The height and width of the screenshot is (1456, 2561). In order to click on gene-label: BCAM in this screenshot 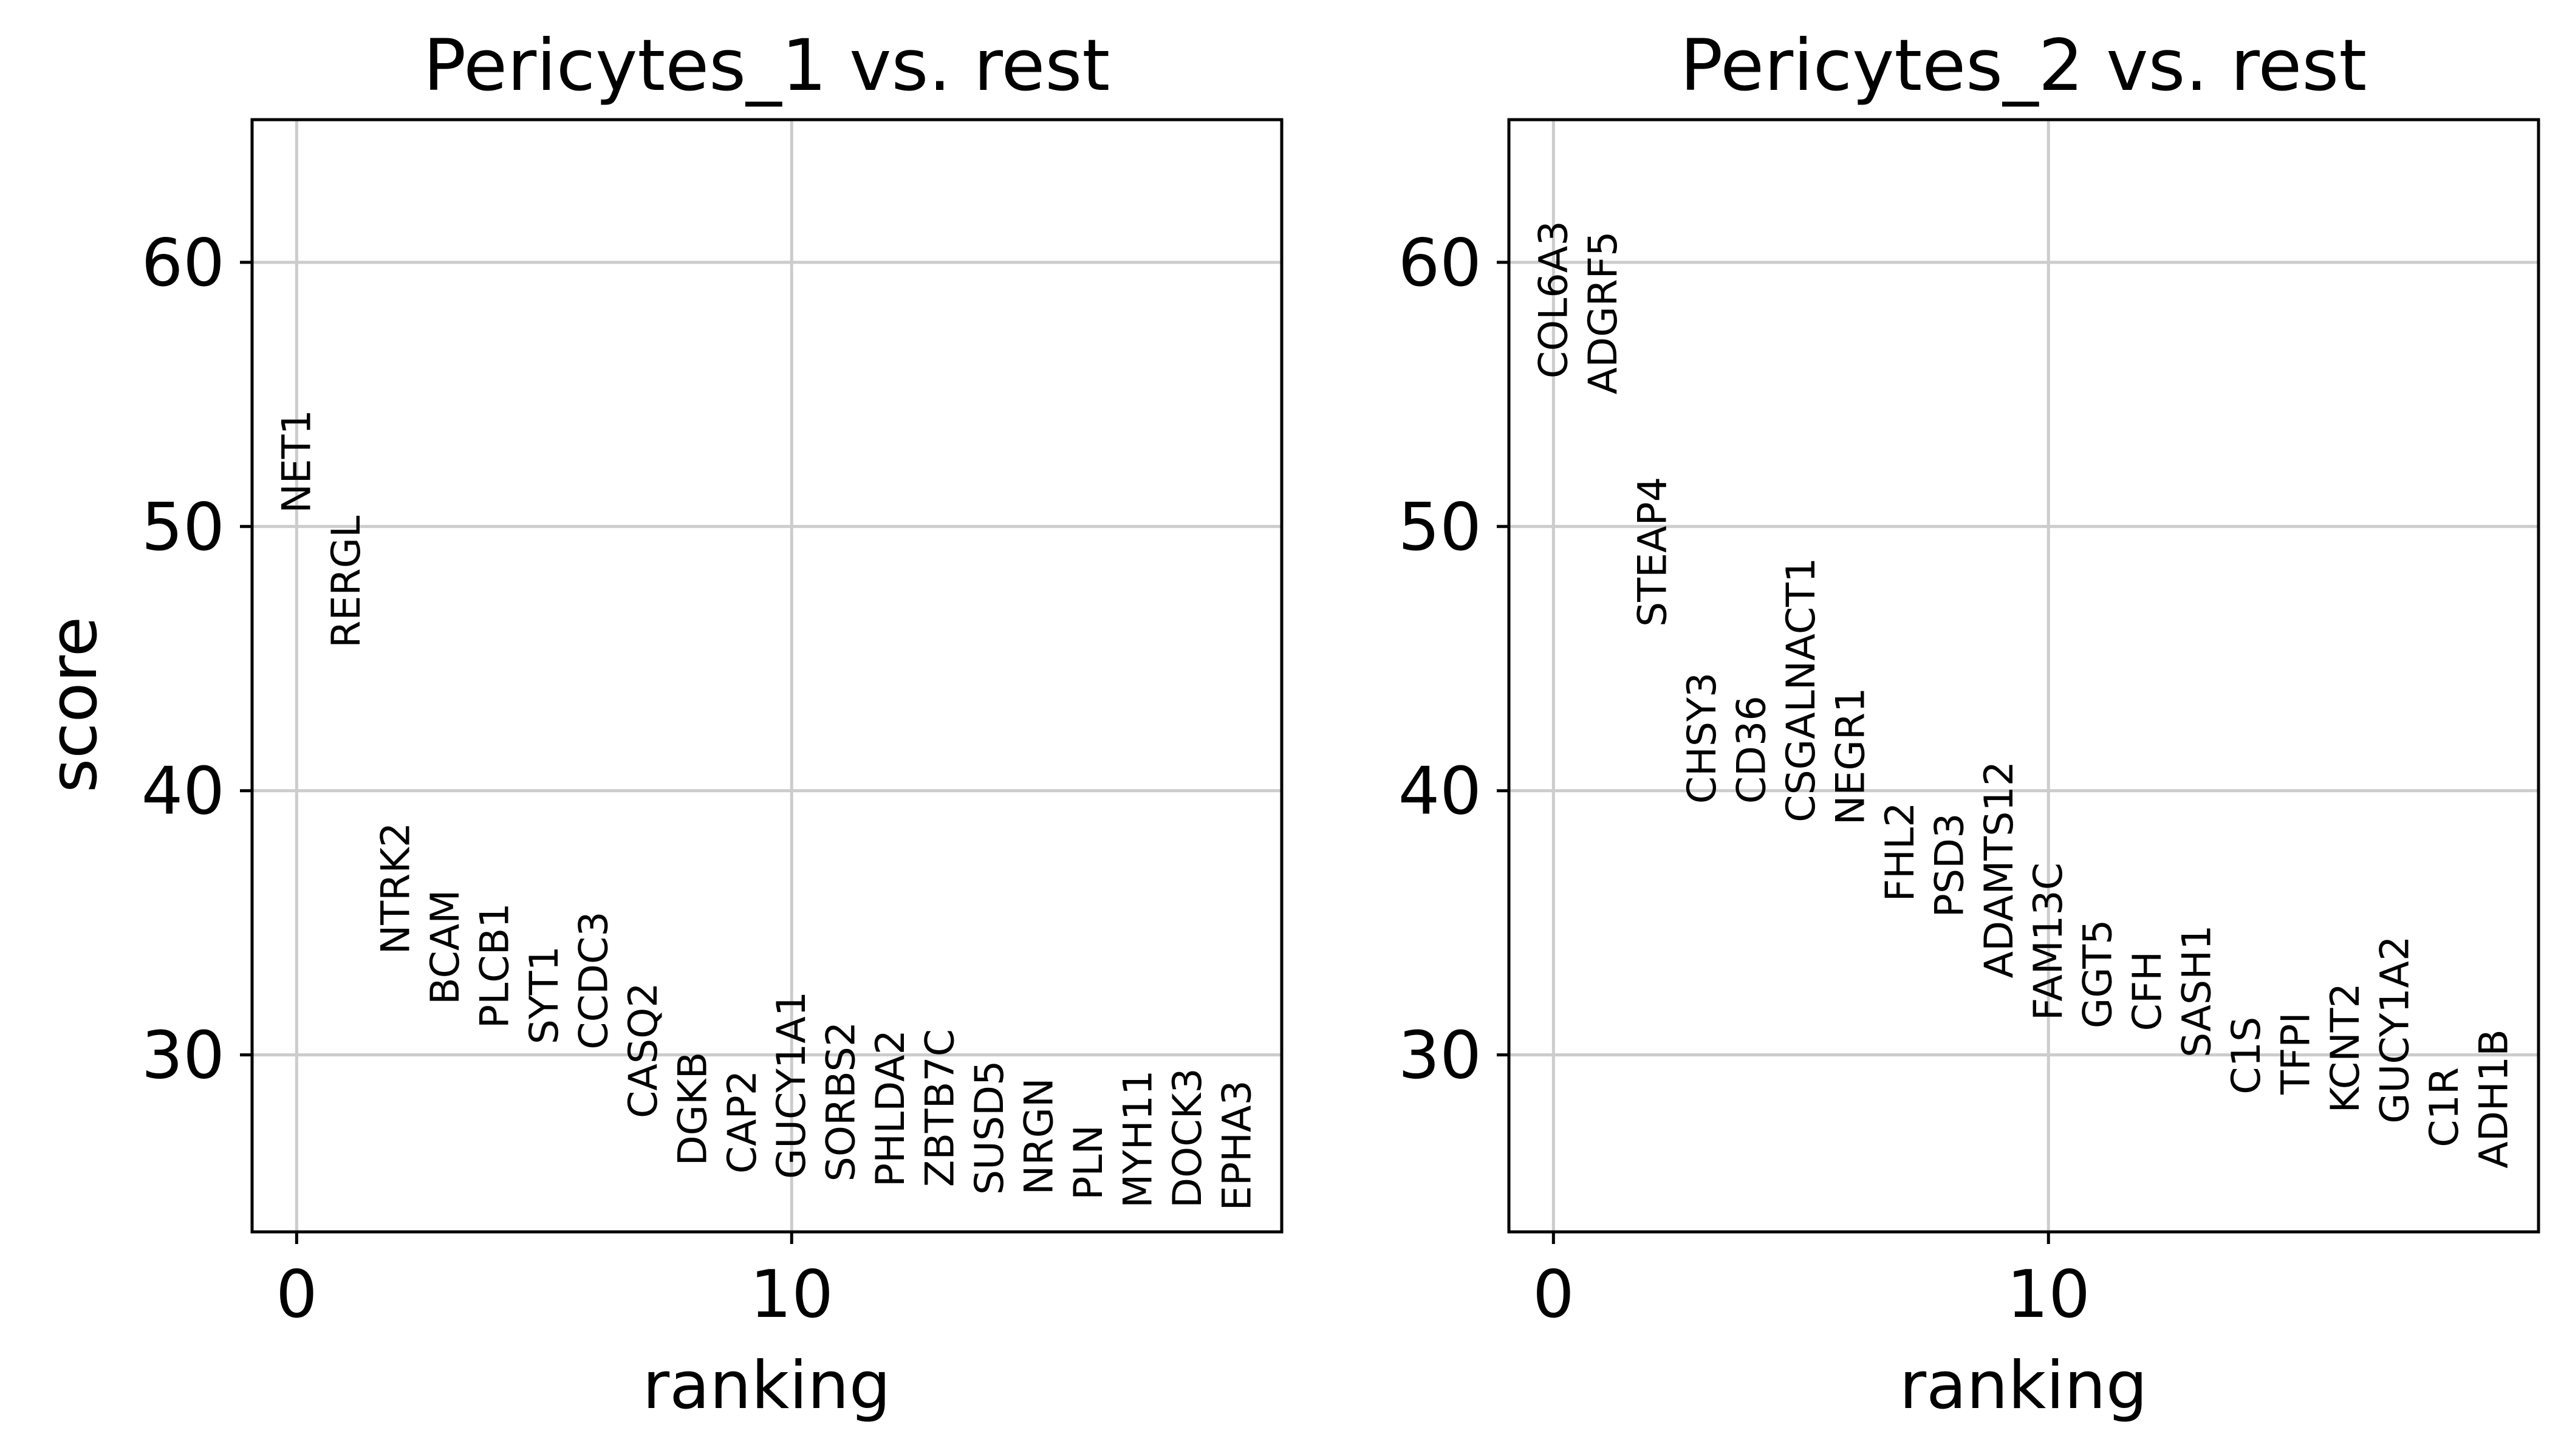, I will do `click(445, 947)`.